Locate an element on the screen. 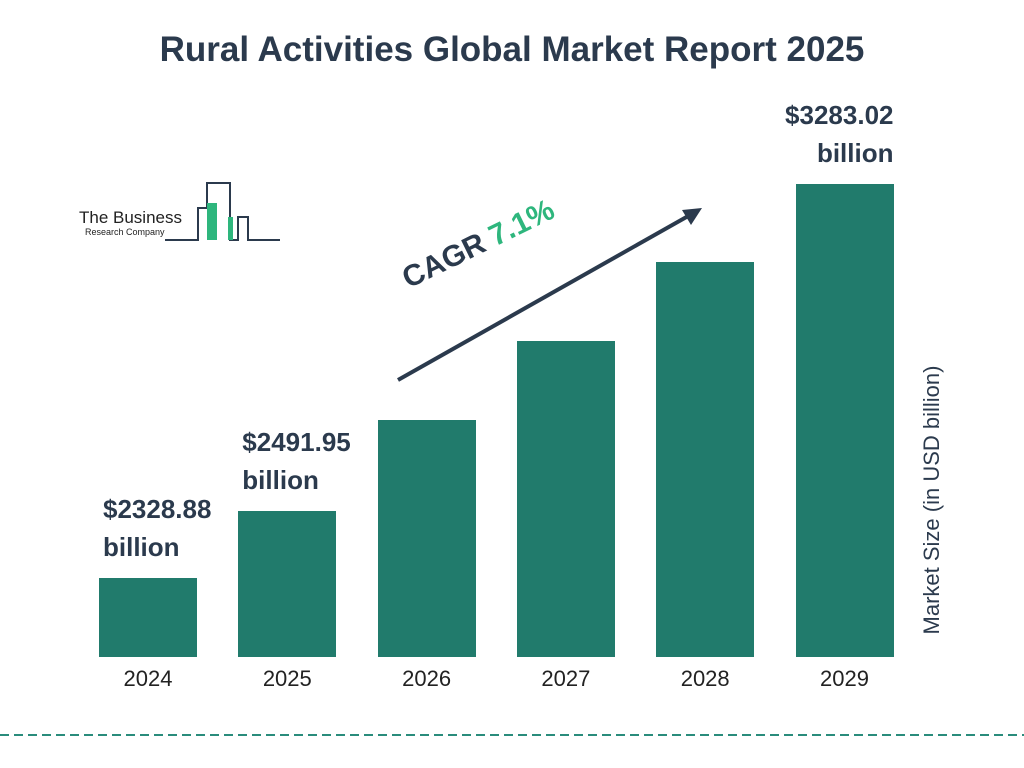 This screenshot has height=768, width=1024. x-tick-label: 2024 is located at coordinates (148, 678).